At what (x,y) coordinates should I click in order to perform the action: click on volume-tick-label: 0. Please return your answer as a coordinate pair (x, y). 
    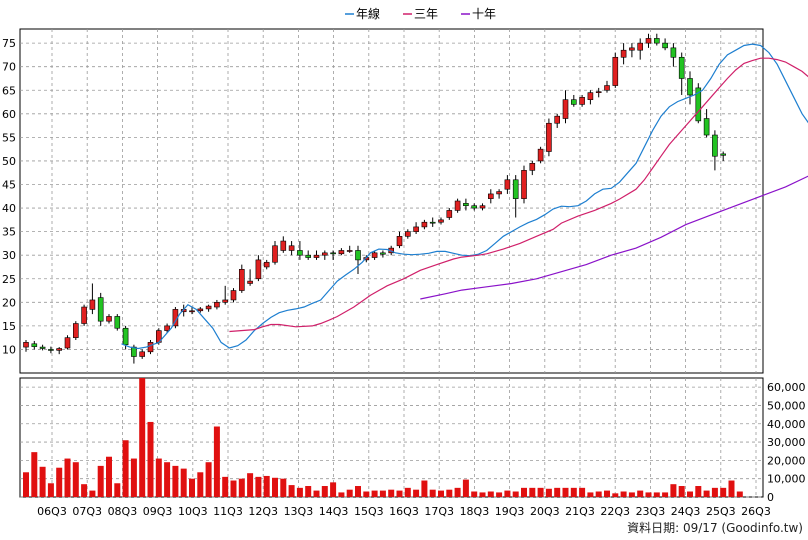
    Looking at the image, I should click on (770, 497).